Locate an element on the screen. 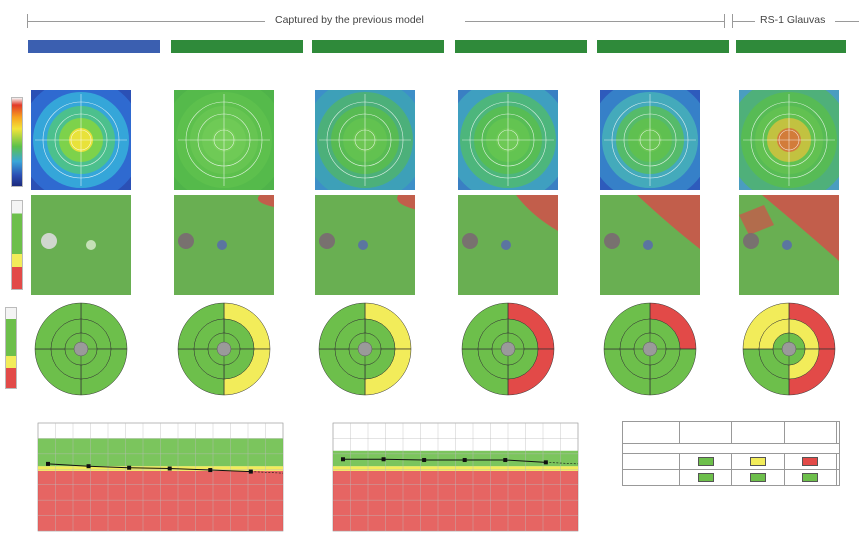  bracket-tick-mid is located at coordinates (724, 21).